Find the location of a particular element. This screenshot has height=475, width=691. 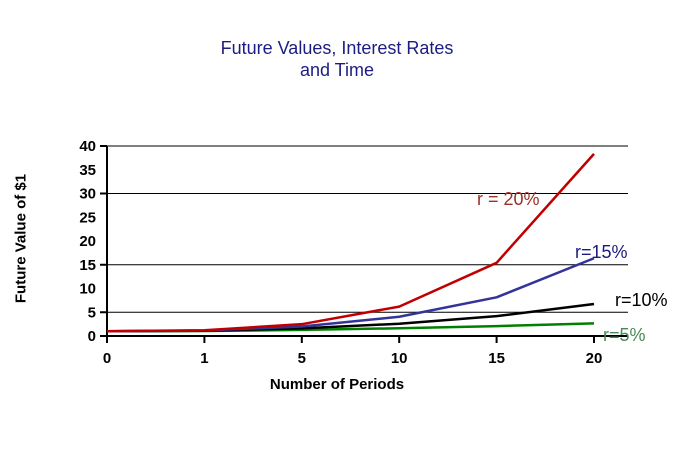

y-tick-label-5: 5 is located at coordinates (92, 312).